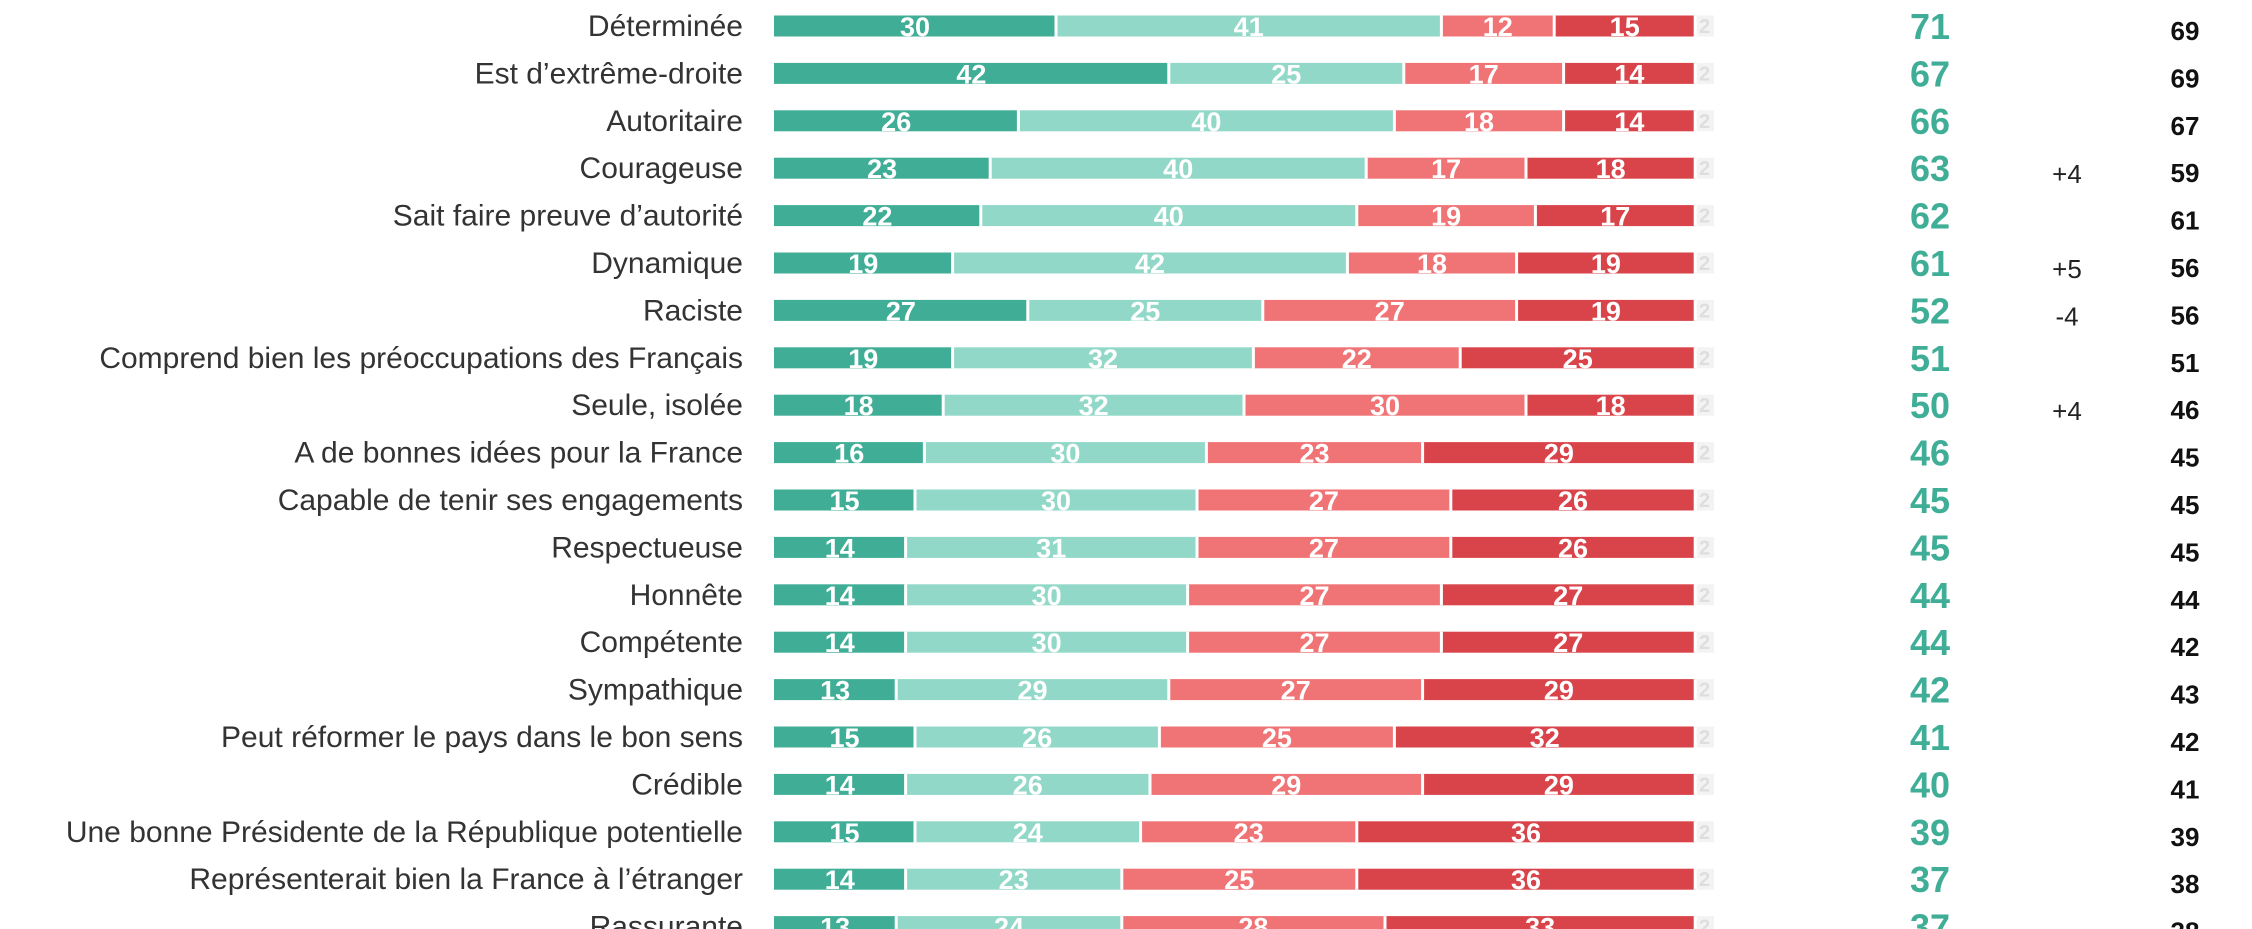 Image resolution: width=2252 pixels, height=929 pixels. I want to click on data-label: 17, so click(1484, 74).